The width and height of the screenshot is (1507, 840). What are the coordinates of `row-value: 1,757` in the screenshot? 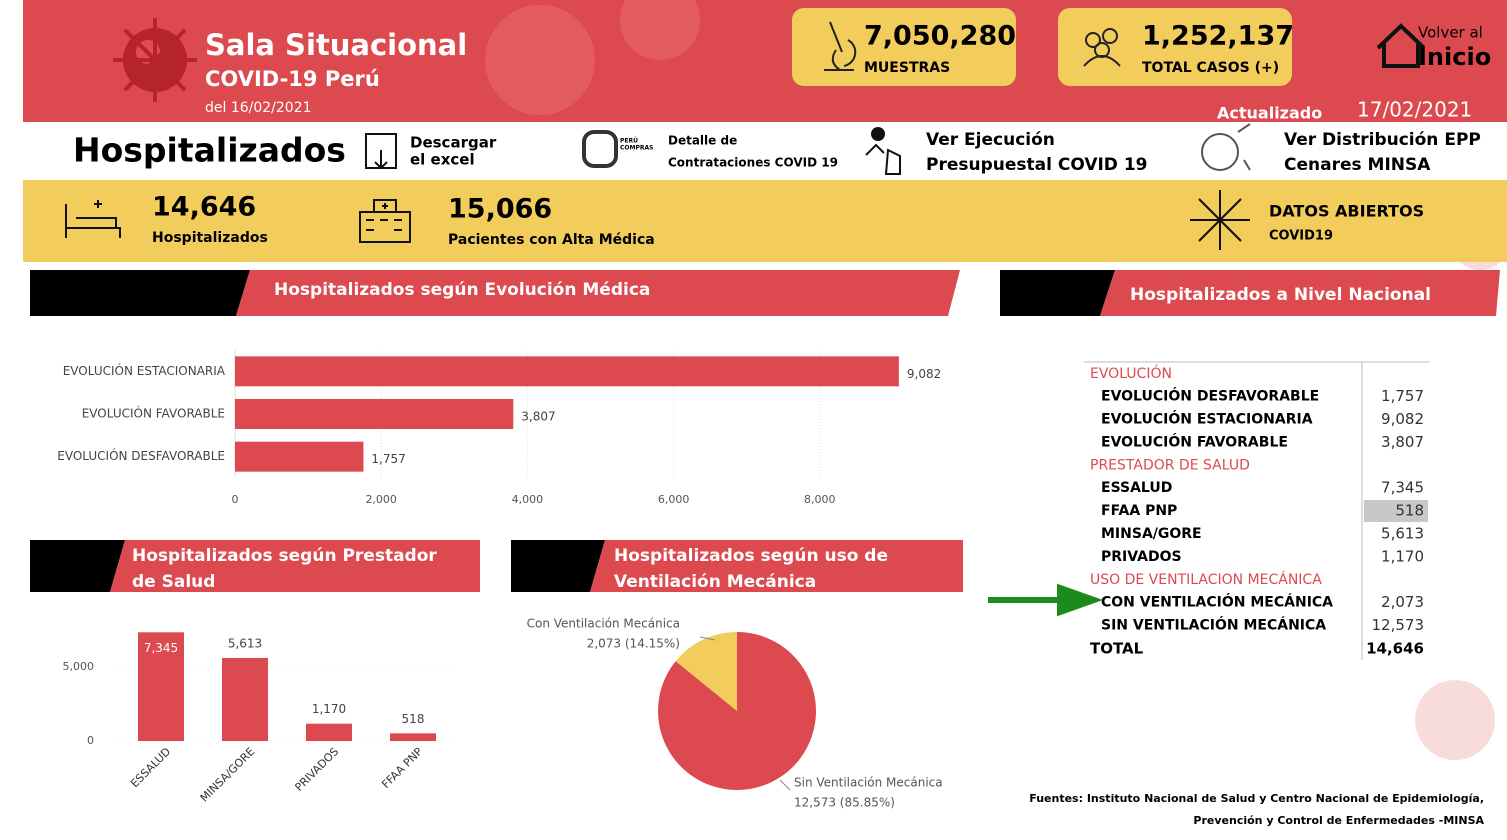 It's located at (1402, 396).